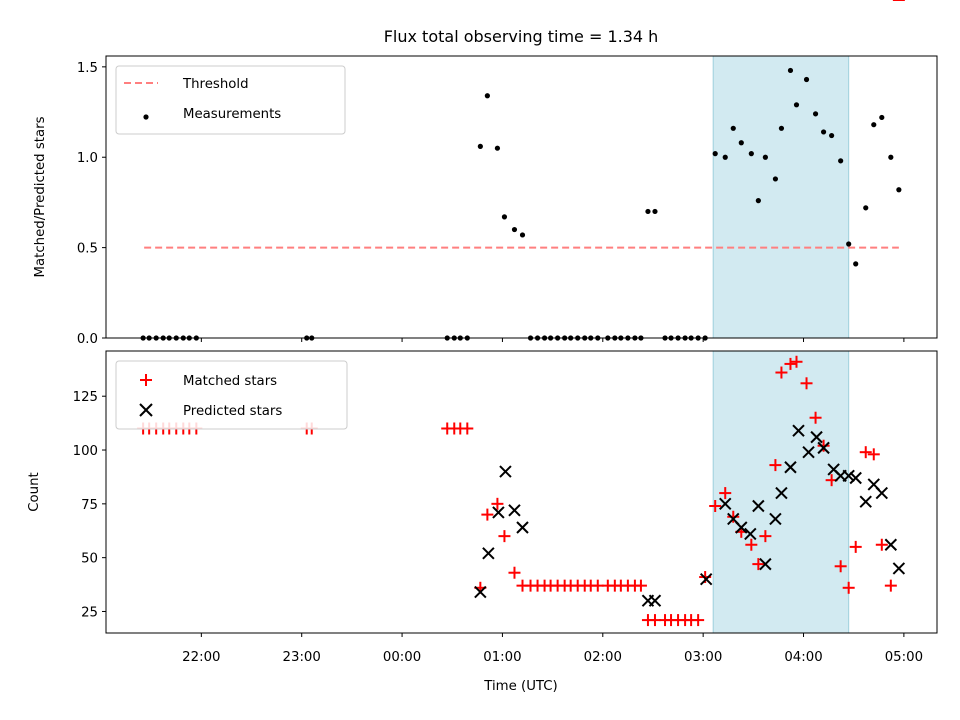  Describe the element at coordinates (215, 84) in the screenshot. I see `threshold-legend-label: Threshold` at that location.